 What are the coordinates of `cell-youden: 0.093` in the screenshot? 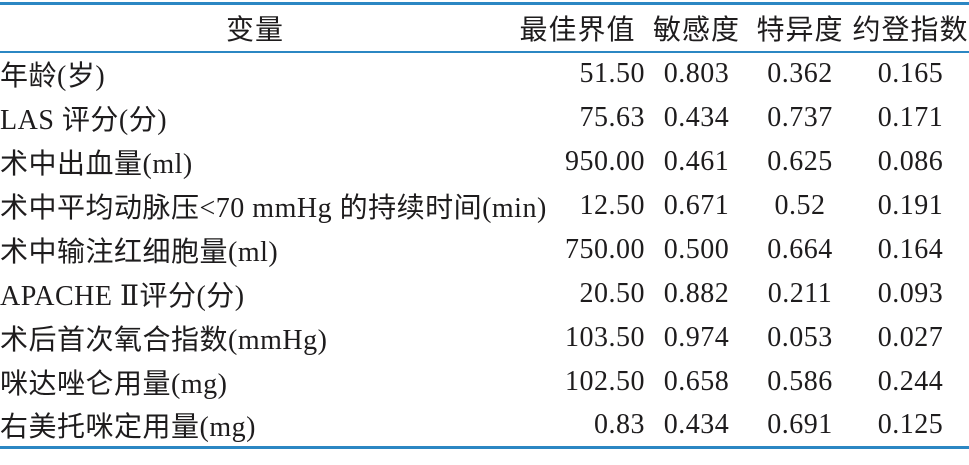 It's located at (910, 293).